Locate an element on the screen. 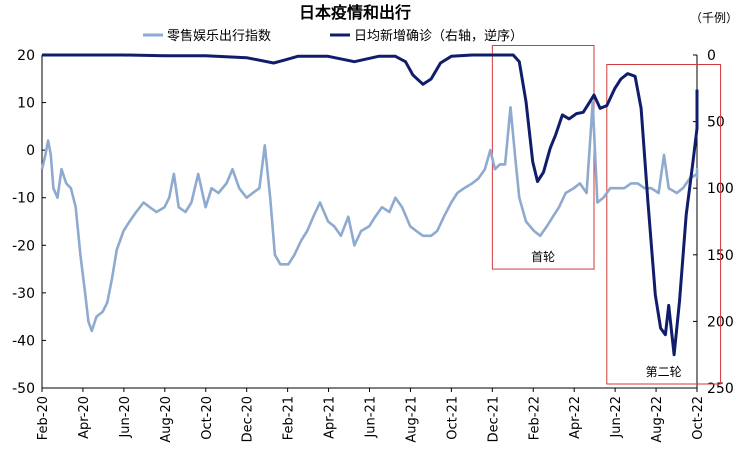 Image resolution: width=755 pixels, height=456 pixels. right-tick-label: 0 is located at coordinates (711, 56).